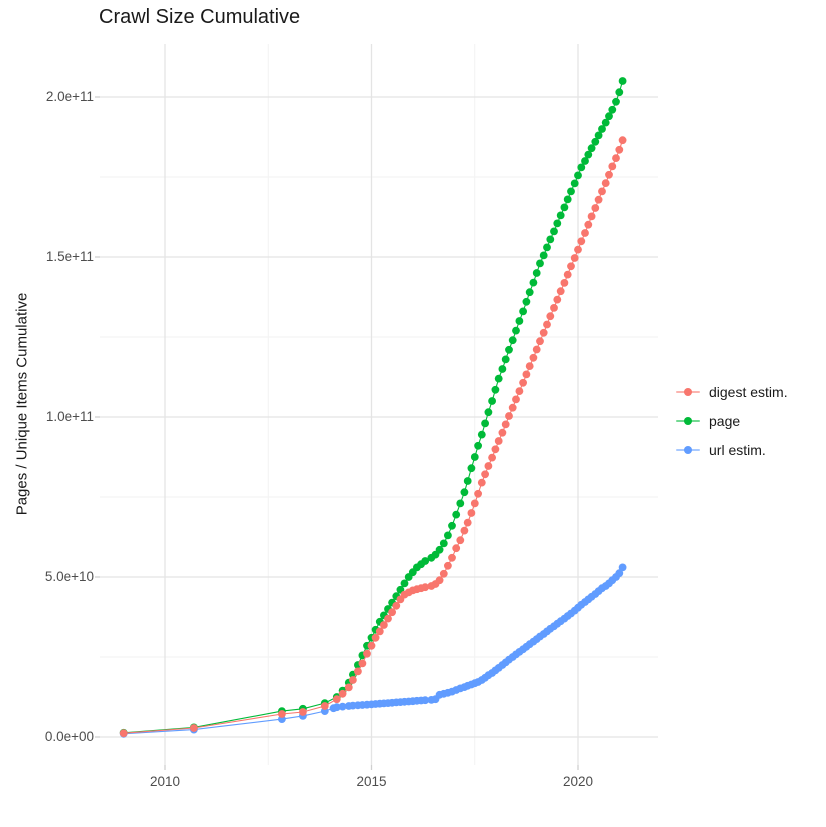 The image size is (826, 827). I want to click on chart-title: Crawl Size Cumulative, so click(200, 17).